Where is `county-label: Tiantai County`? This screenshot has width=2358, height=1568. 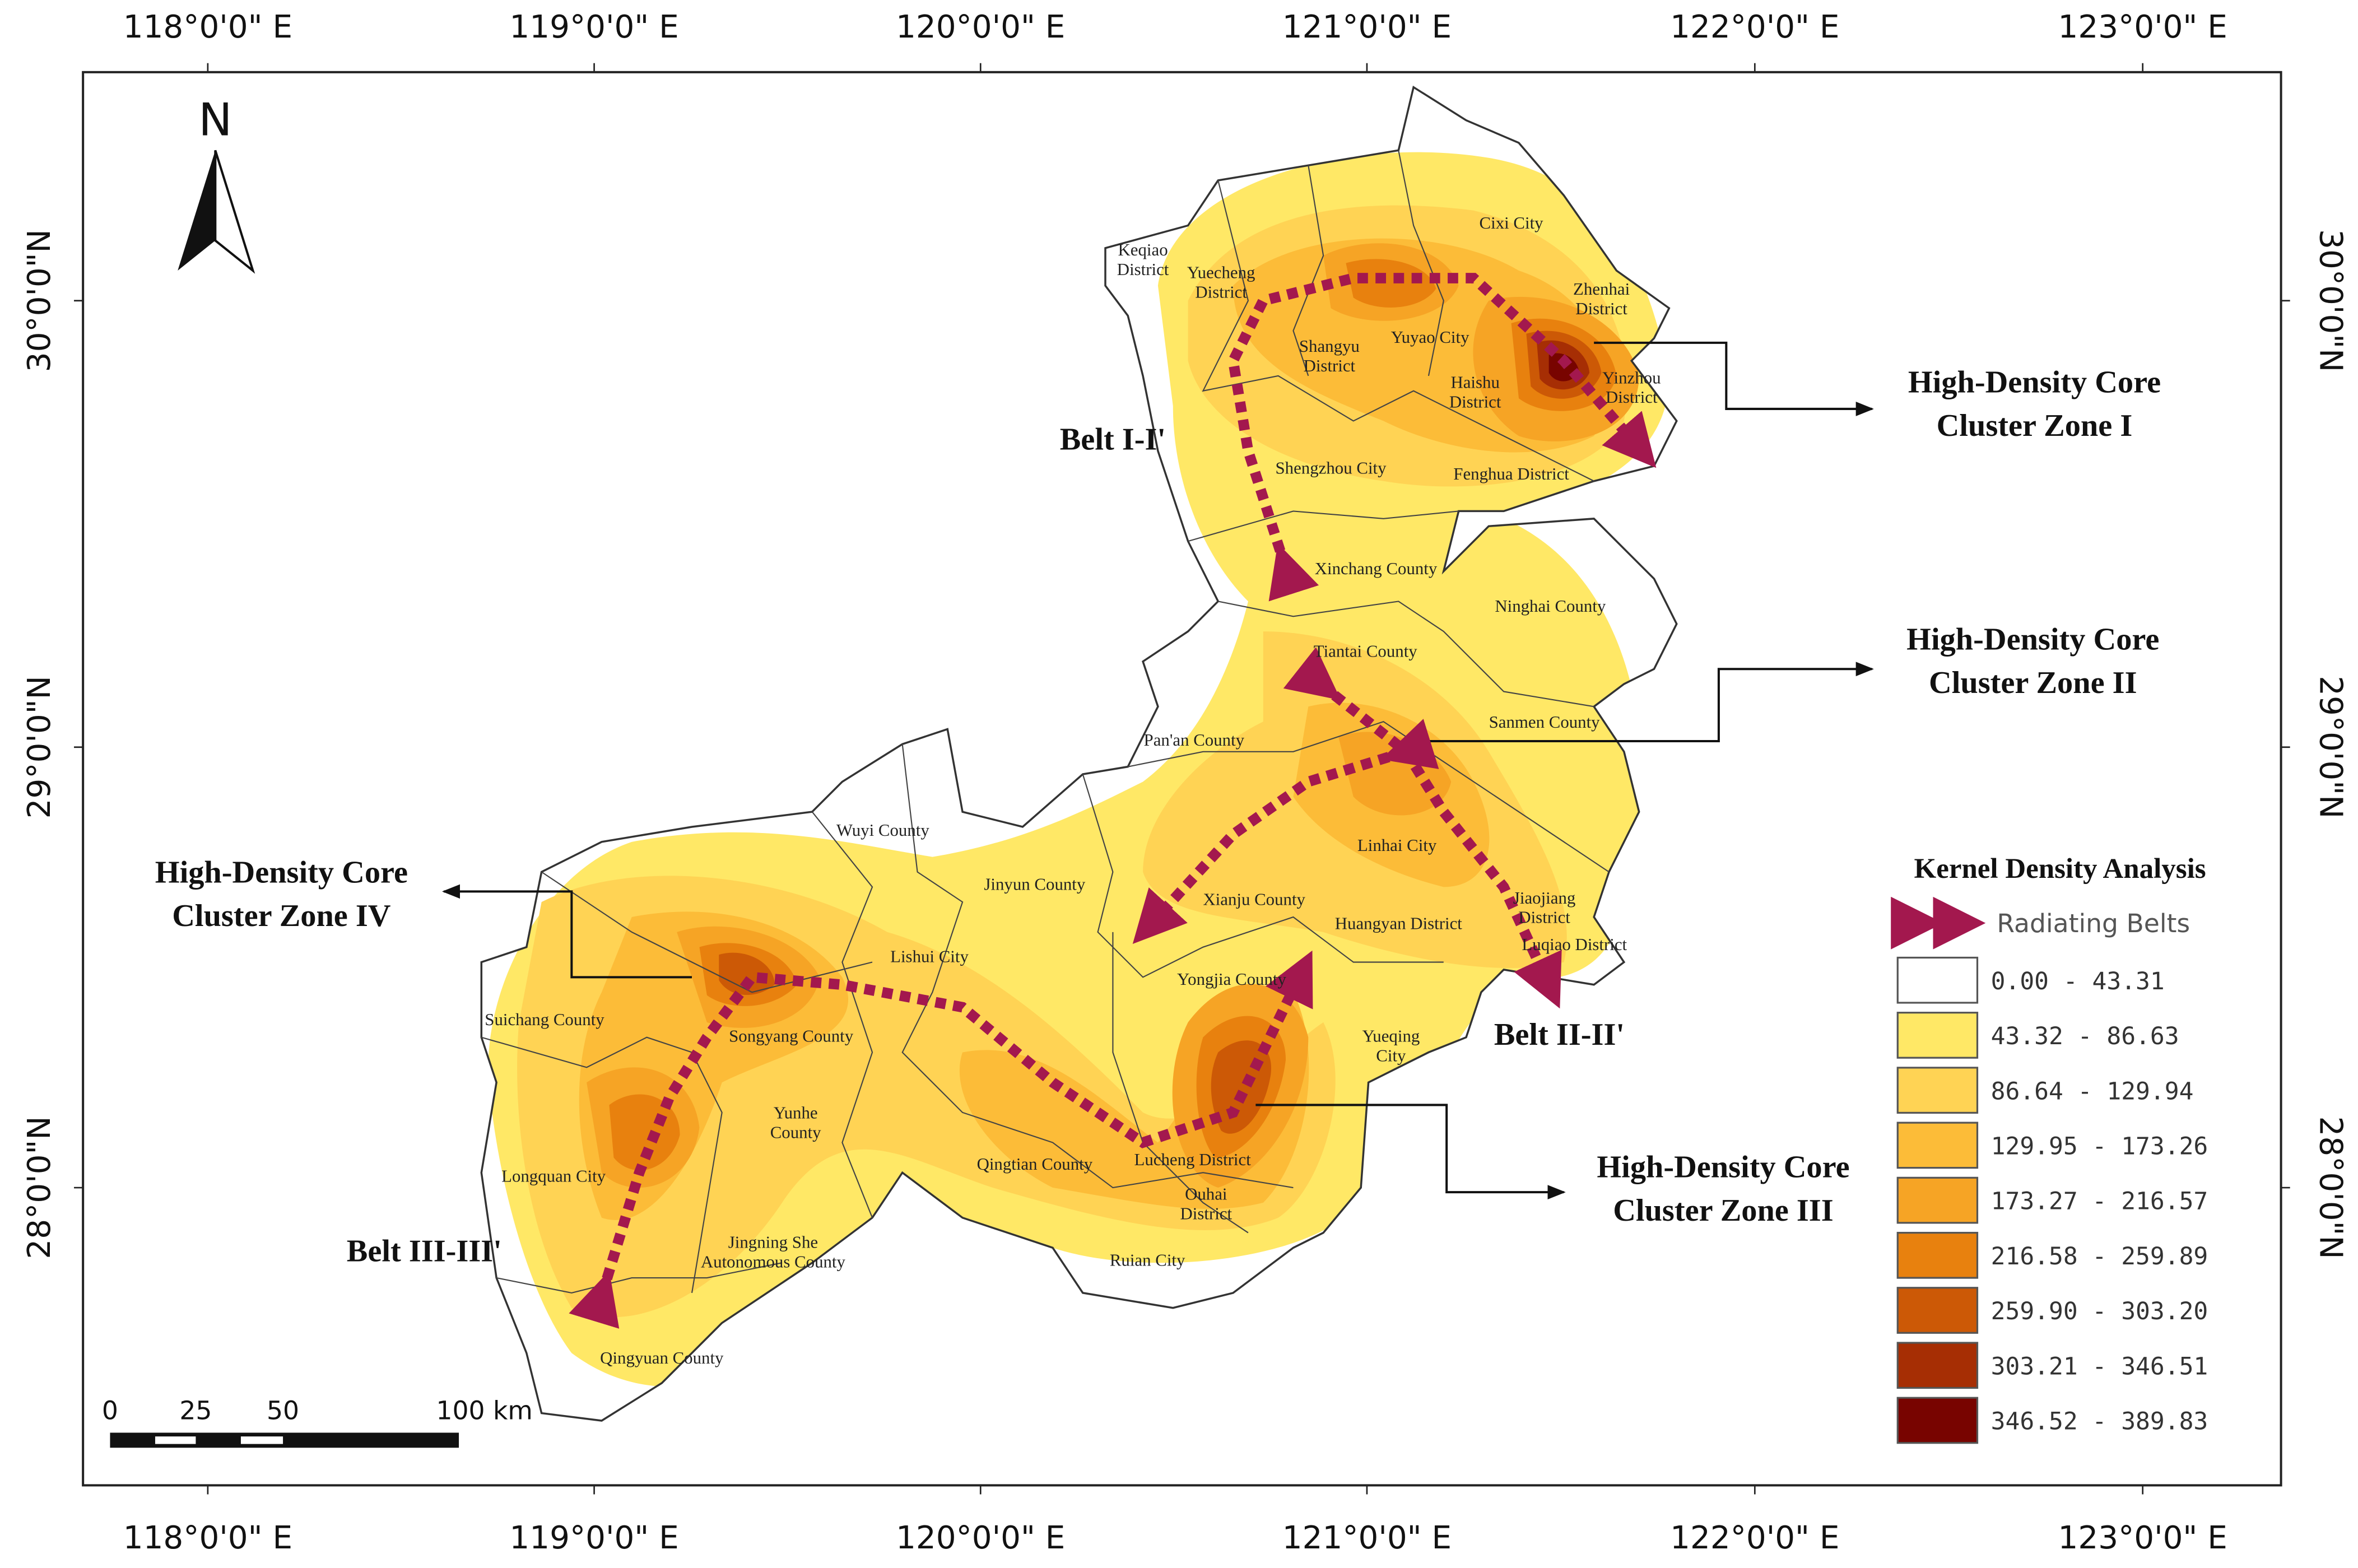 county-label: Tiantai County is located at coordinates (1365, 652).